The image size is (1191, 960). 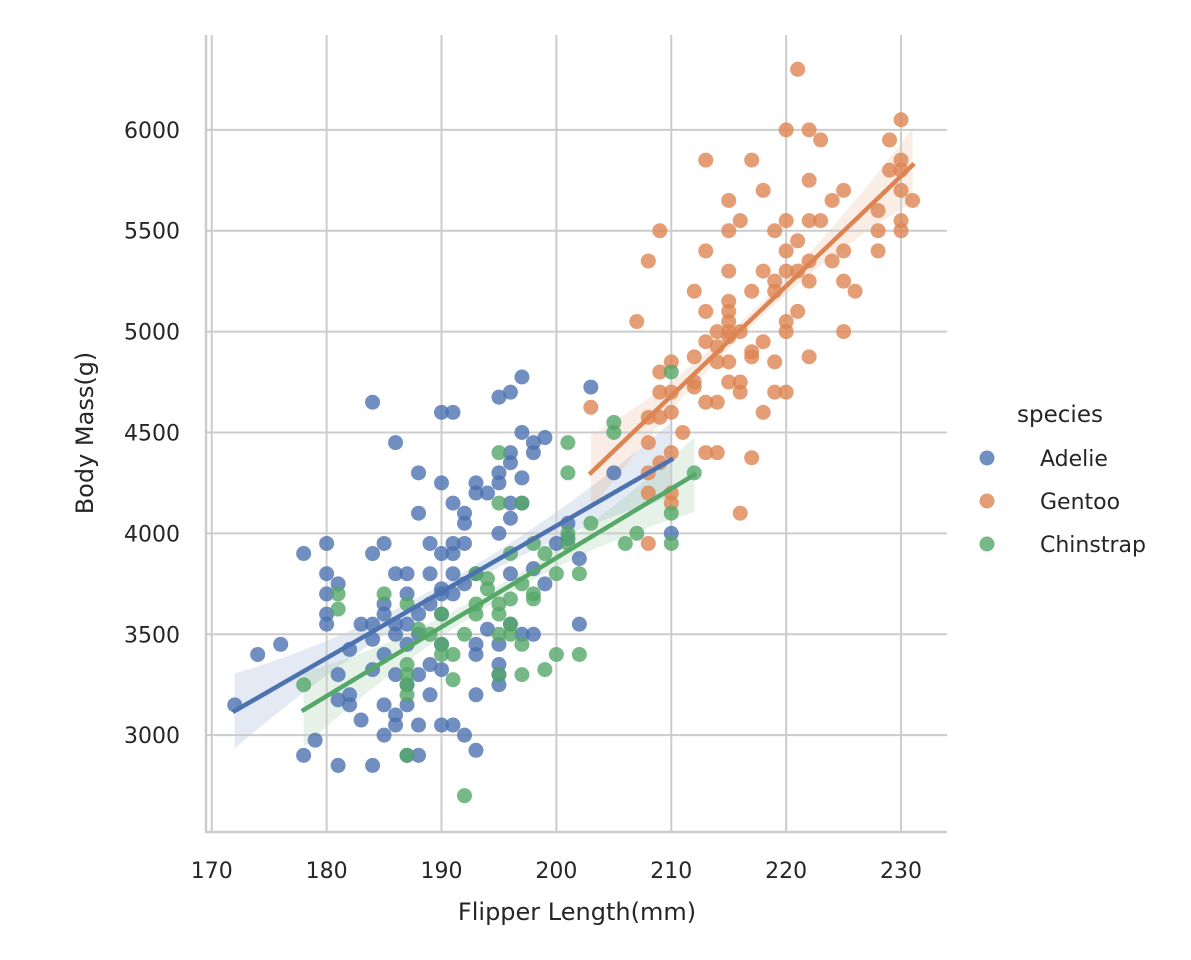 What do you see at coordinates (1062, 480) in the screenshot?
I see `legend: species Adelie Gentoo Chinstrap` at bounding box center [1062, 480].